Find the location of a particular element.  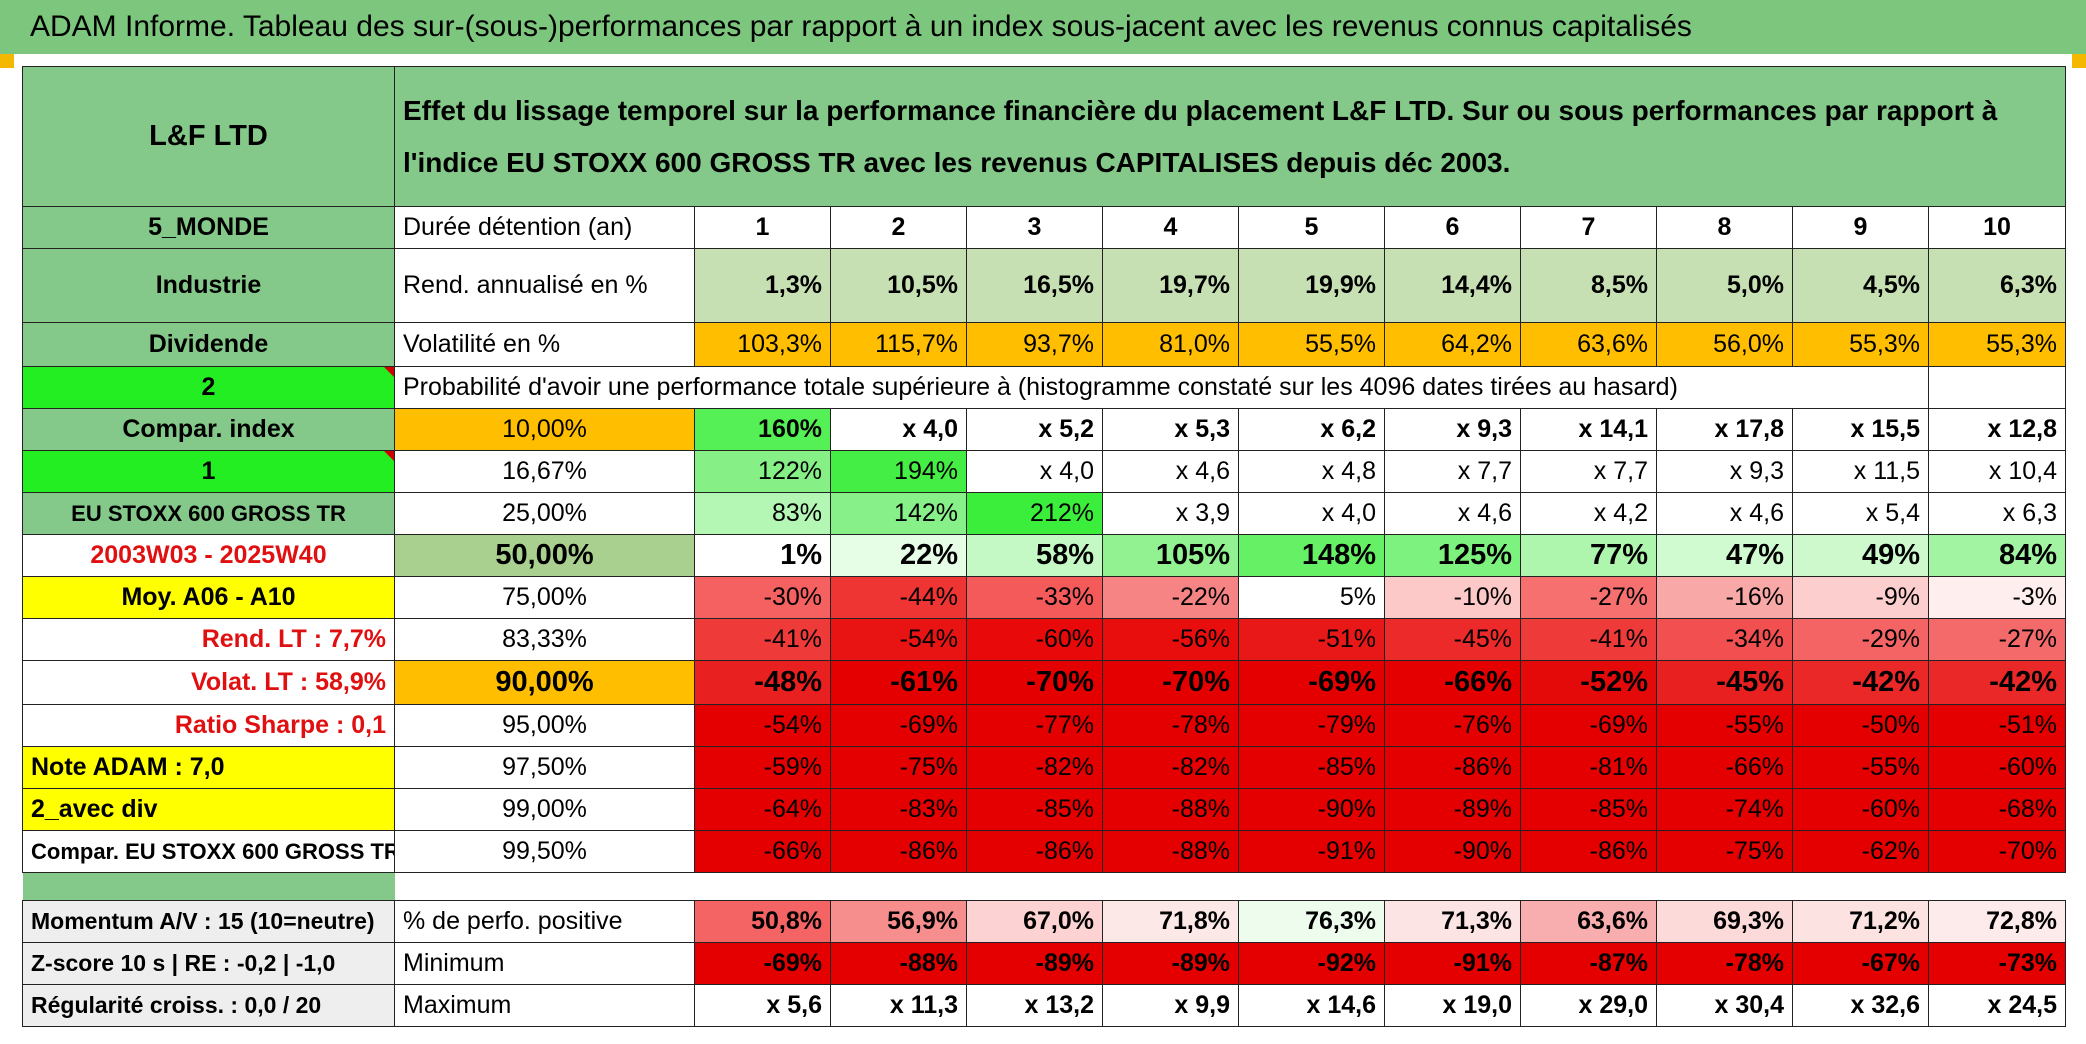

quantile-value: x 6,2 is located at coordinates (1311, 429).